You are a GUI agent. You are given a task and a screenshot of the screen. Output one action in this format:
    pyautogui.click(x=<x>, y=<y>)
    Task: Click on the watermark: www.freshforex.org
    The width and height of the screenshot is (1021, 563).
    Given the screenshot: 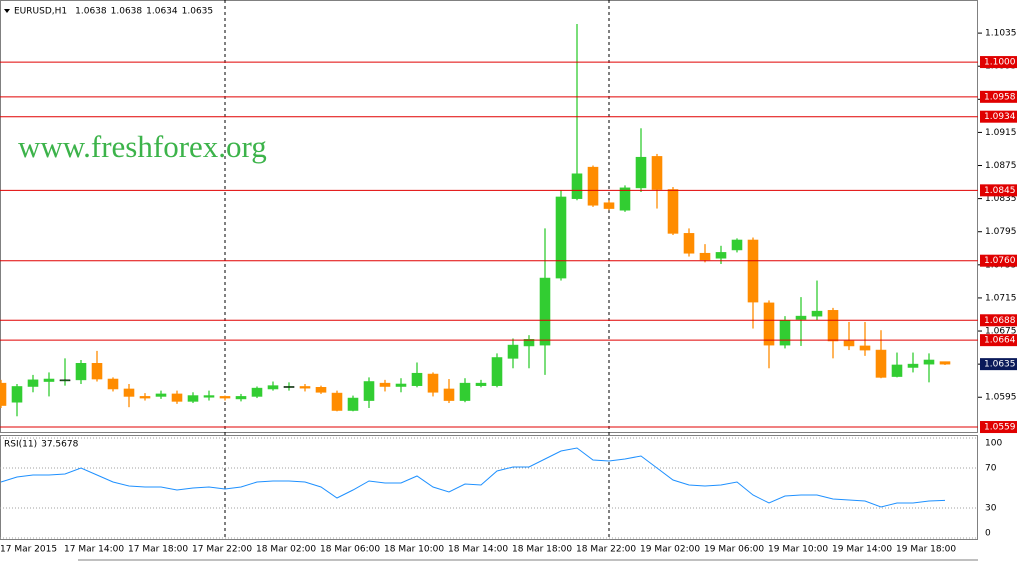 What is the action you would take?
    pyautogui.click(x=142, y=146)
    